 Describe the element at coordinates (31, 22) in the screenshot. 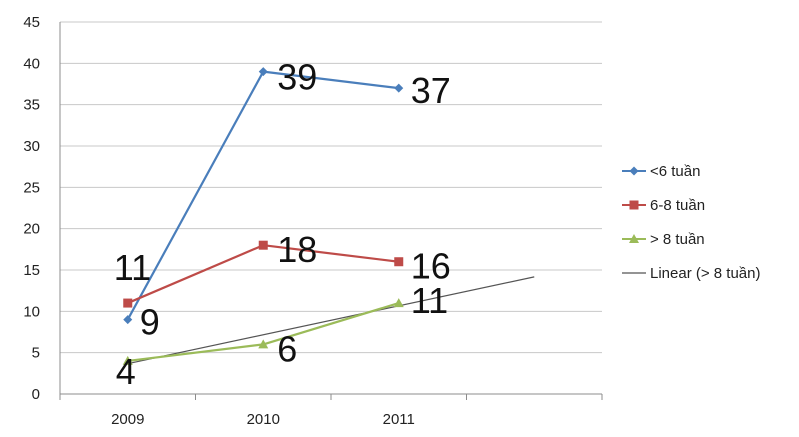

I see `y-tick-label-9: 45` at that location.